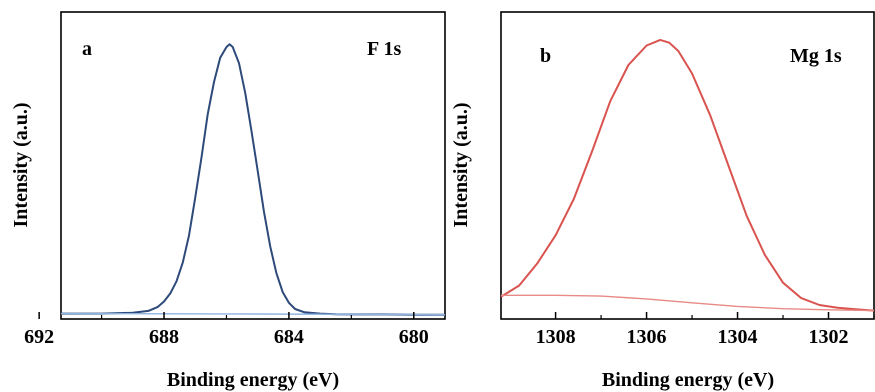 This screenshot has height=392, width=875. I want to click on panel-b-ticks: 1308 1306 1304 1302, so click(705, 330).